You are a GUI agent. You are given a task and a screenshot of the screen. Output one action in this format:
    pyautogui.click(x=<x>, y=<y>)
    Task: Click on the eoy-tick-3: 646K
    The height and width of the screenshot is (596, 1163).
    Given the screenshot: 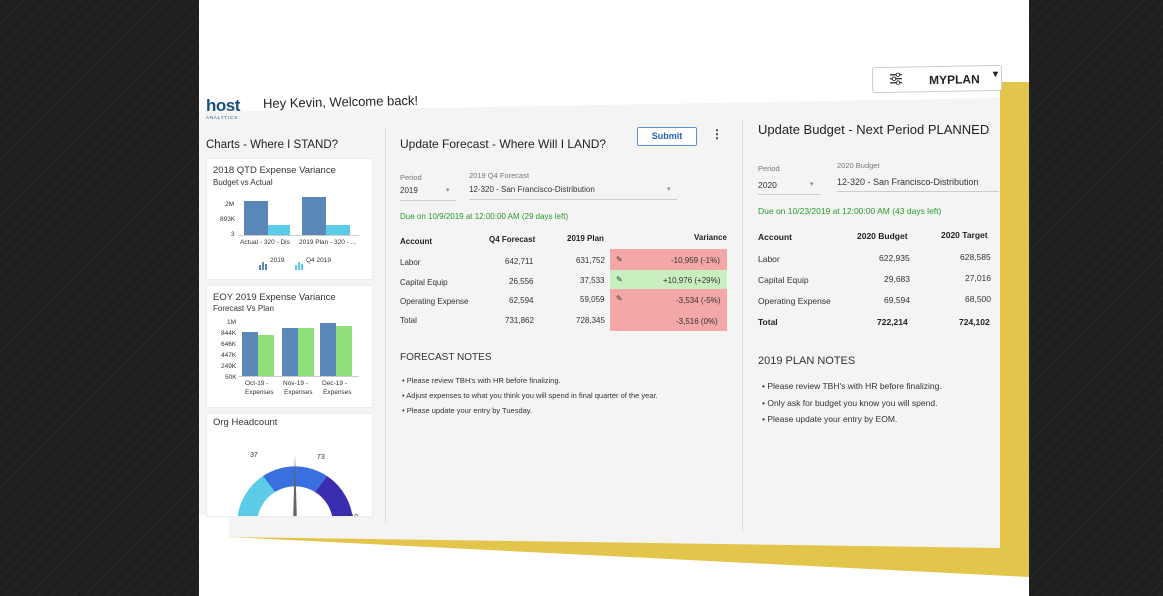 What is the action you would take?
    pyautogui.click(x=229, y=344)
    